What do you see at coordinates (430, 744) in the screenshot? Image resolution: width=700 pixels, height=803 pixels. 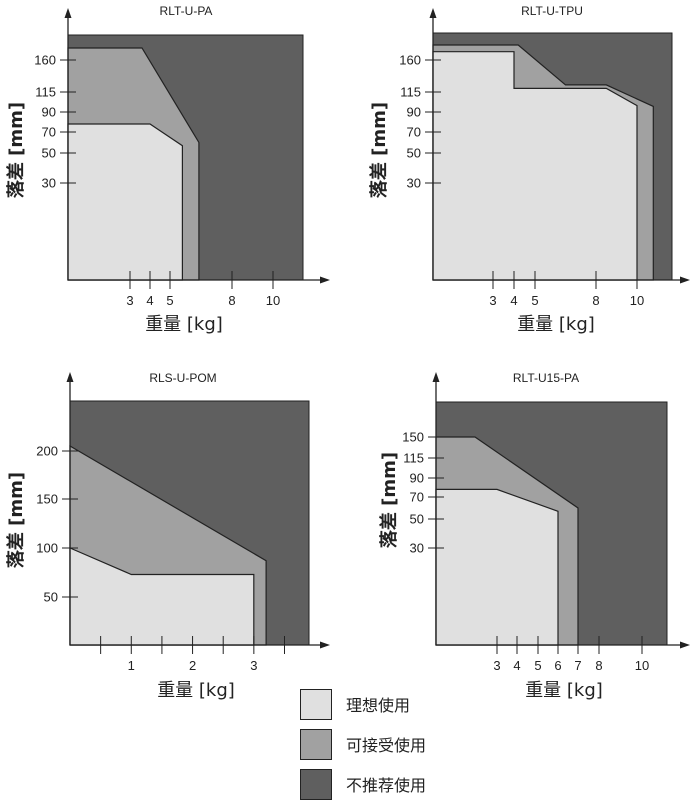 I see `legend: 理想使用 可接受使用 不推荐使用` at bounding box center [430, 744].